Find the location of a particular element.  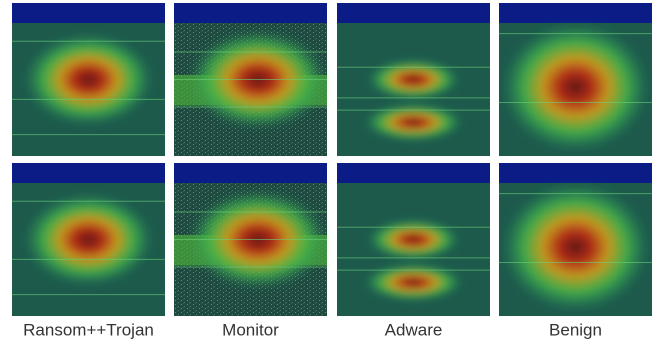

column-label: Monitor is located at coordinates (250, 329).